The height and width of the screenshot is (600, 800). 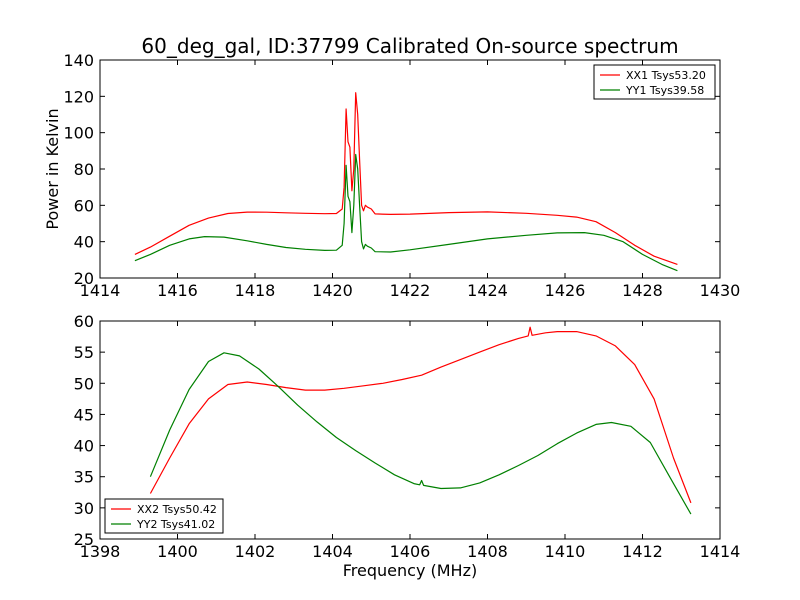 What do you see at coordinates (100, 551) in the screenshot?
I see `x-tick-label: 1398` at bounding box center [100, 551].